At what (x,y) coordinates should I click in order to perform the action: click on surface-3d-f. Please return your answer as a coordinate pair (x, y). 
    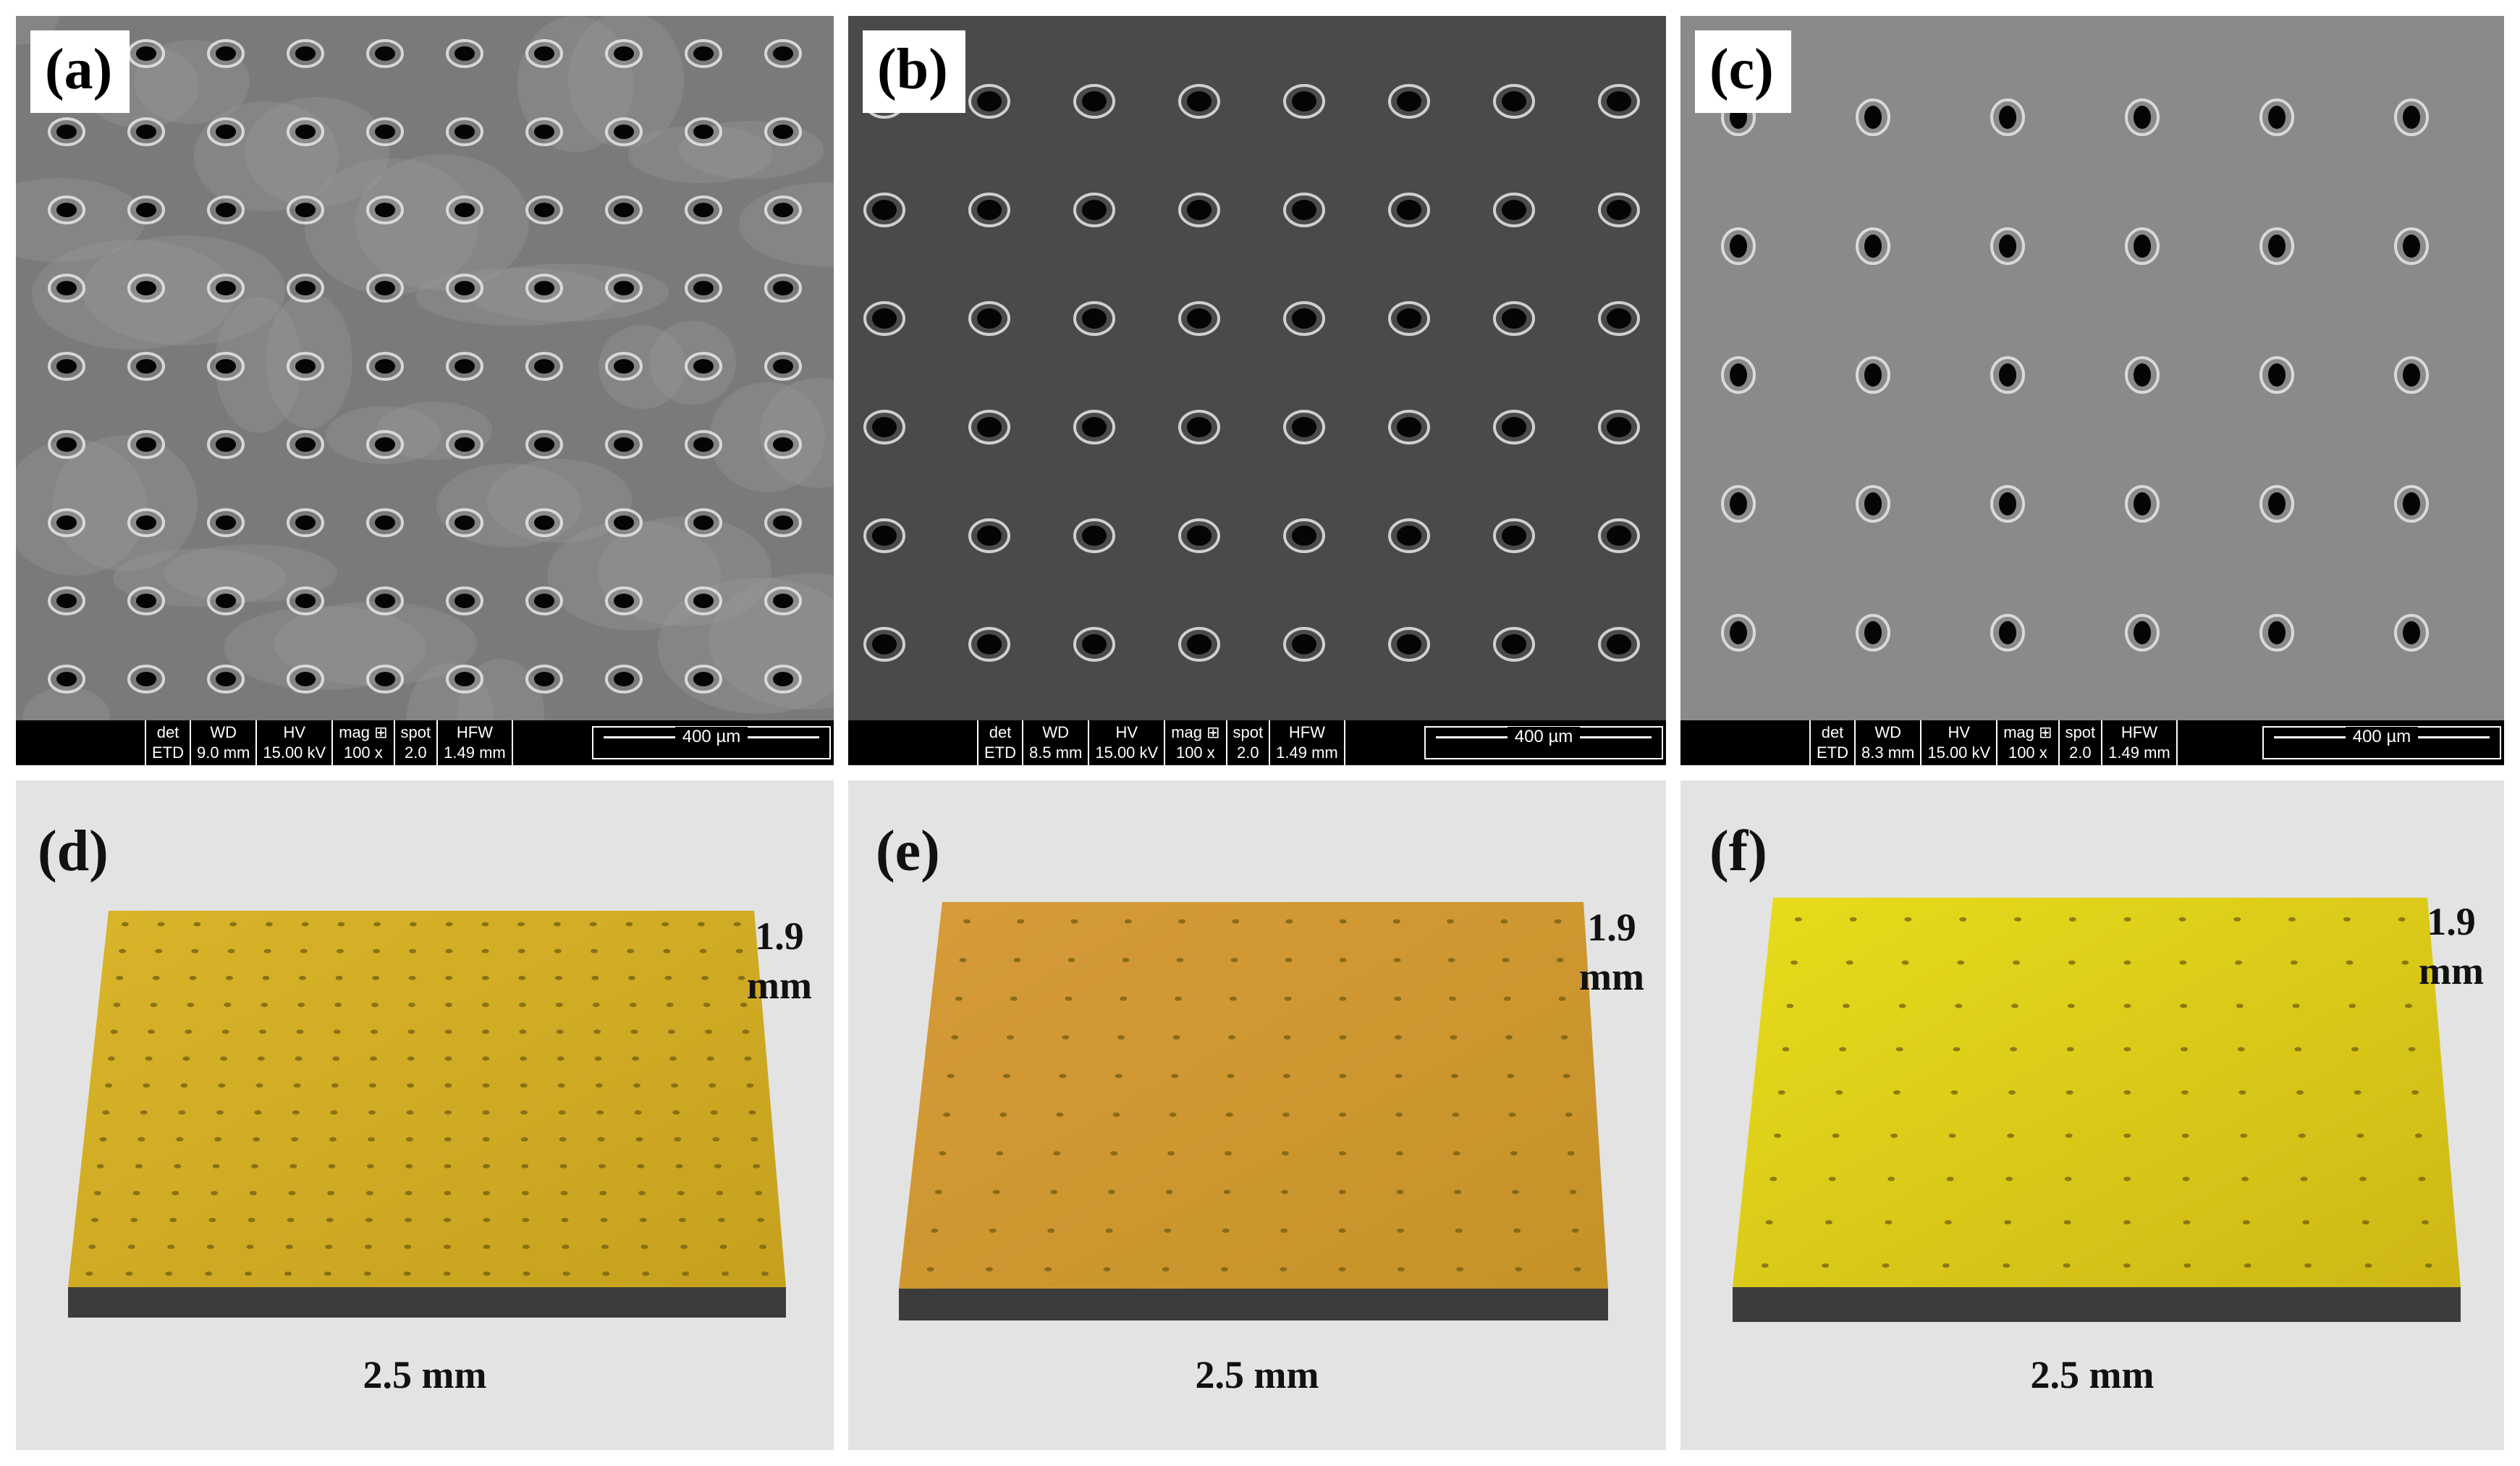
    Looking at the image, I should click on (2097, 1110).